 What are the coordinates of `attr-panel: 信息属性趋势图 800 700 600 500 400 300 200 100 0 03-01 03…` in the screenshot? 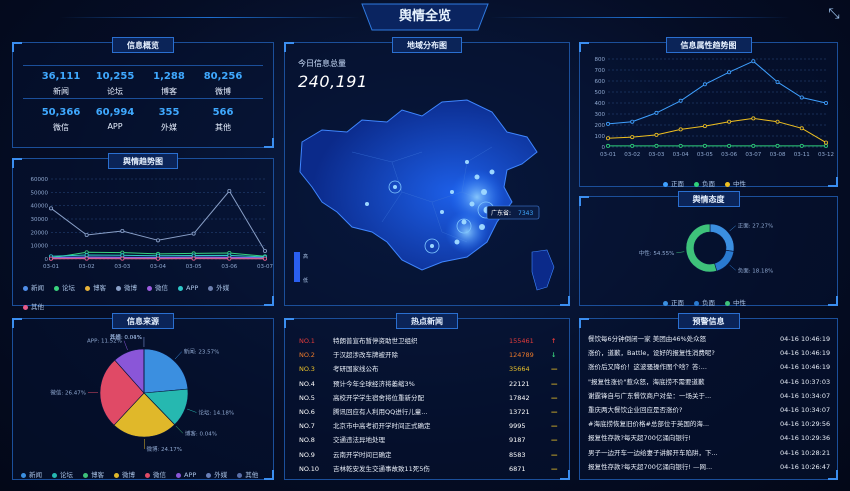 It's located at (709, 113).